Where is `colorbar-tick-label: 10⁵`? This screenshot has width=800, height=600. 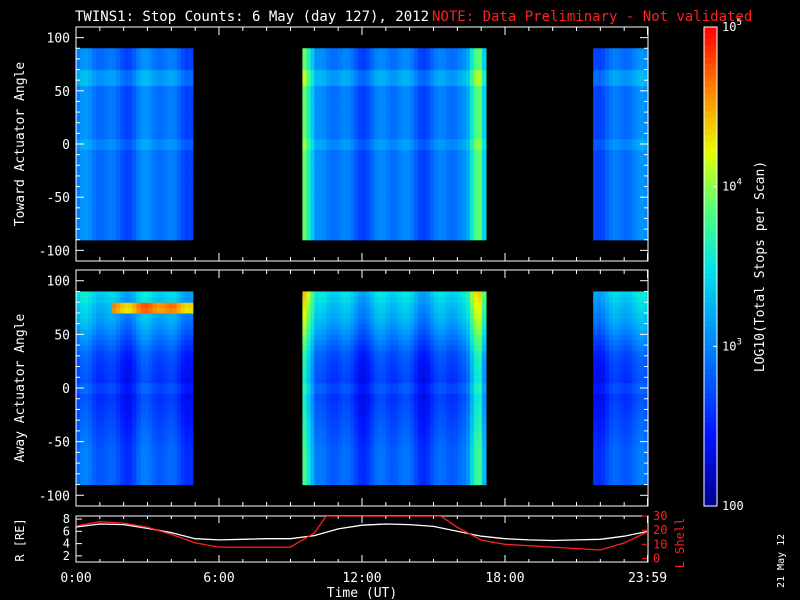 colorbar-tick-label: 10⁵ is located at coordinates (732, 26).